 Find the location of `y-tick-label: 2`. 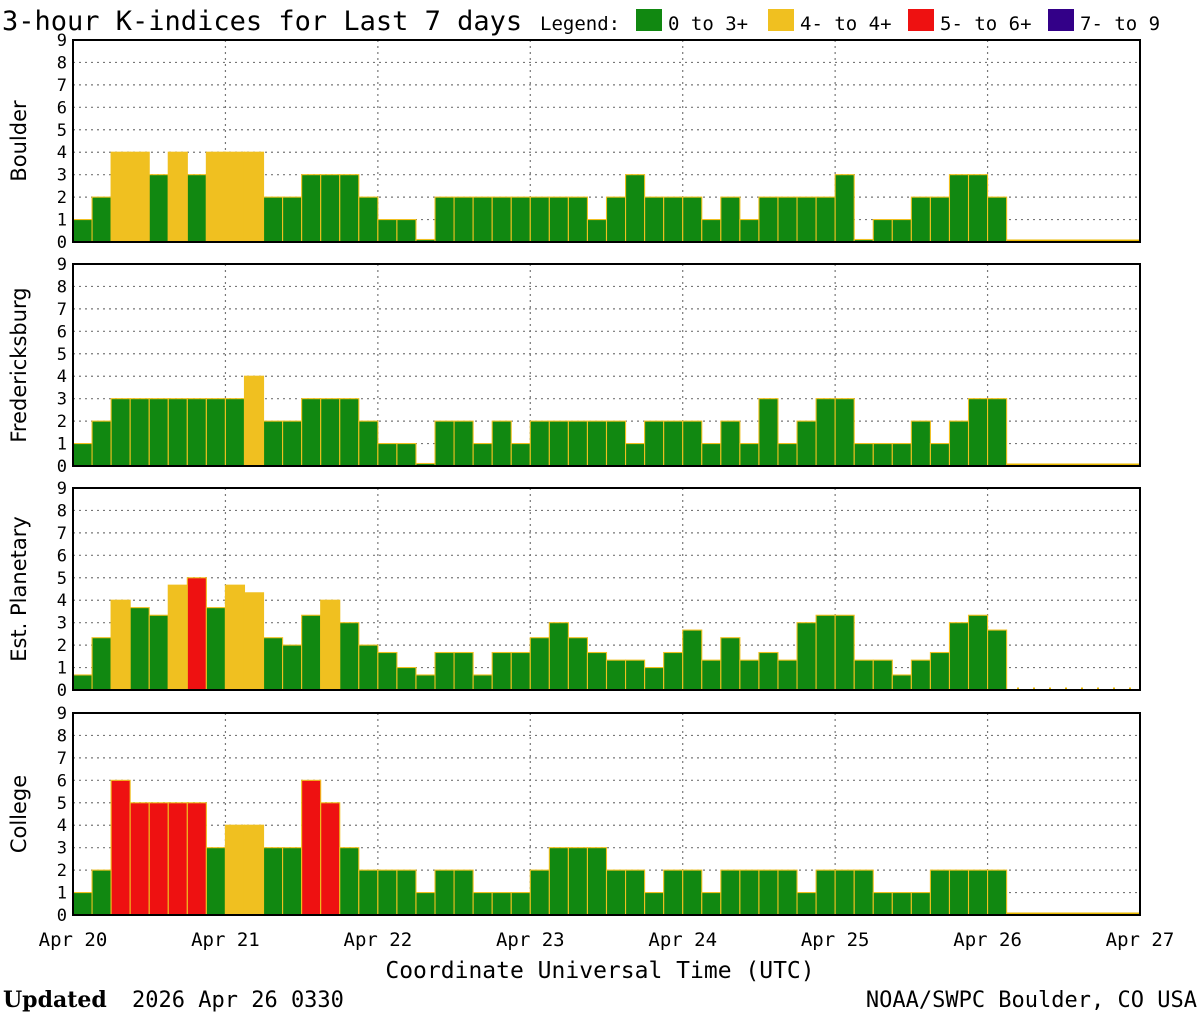

y-tick-label: 2 is located at coordinates (62, 646).